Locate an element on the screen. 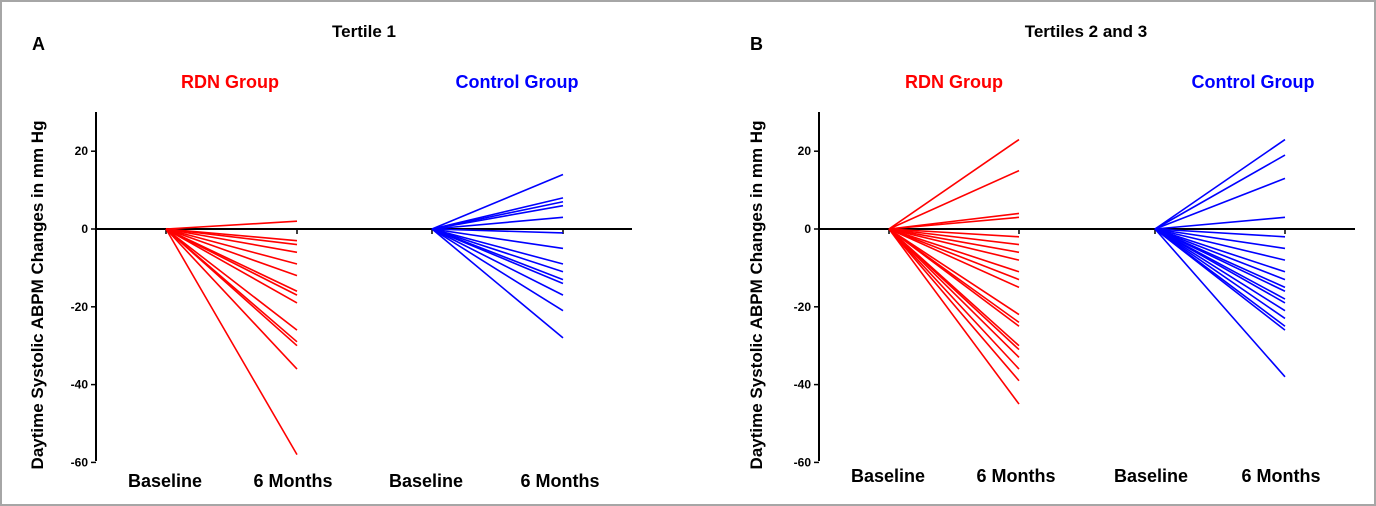  panel-b-letter: B is located at coordinates (756, 44).